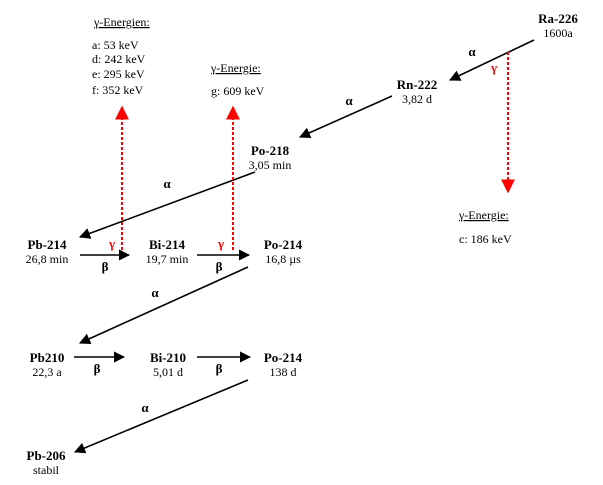  I want to click on half-life: 22,3 a, so click(47, 372).